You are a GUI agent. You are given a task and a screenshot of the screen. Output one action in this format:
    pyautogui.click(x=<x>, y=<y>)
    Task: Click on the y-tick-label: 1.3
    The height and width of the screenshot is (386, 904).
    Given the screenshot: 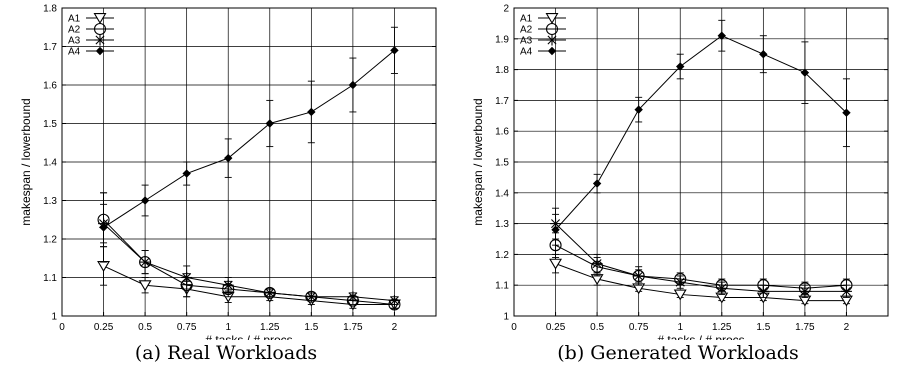 What is the action you would take?
    pyautogui.click(x=502, y=224)
    